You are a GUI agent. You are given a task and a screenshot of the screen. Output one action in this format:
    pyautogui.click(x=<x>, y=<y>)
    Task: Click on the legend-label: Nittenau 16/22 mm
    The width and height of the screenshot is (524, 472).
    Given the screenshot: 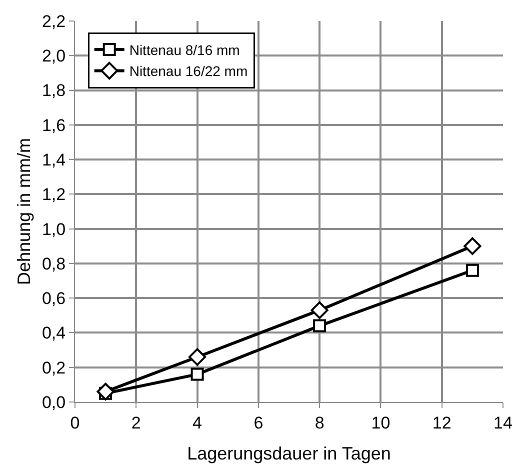 What is the action you would take?
    pyautogui.click(x=188, y=71)
    